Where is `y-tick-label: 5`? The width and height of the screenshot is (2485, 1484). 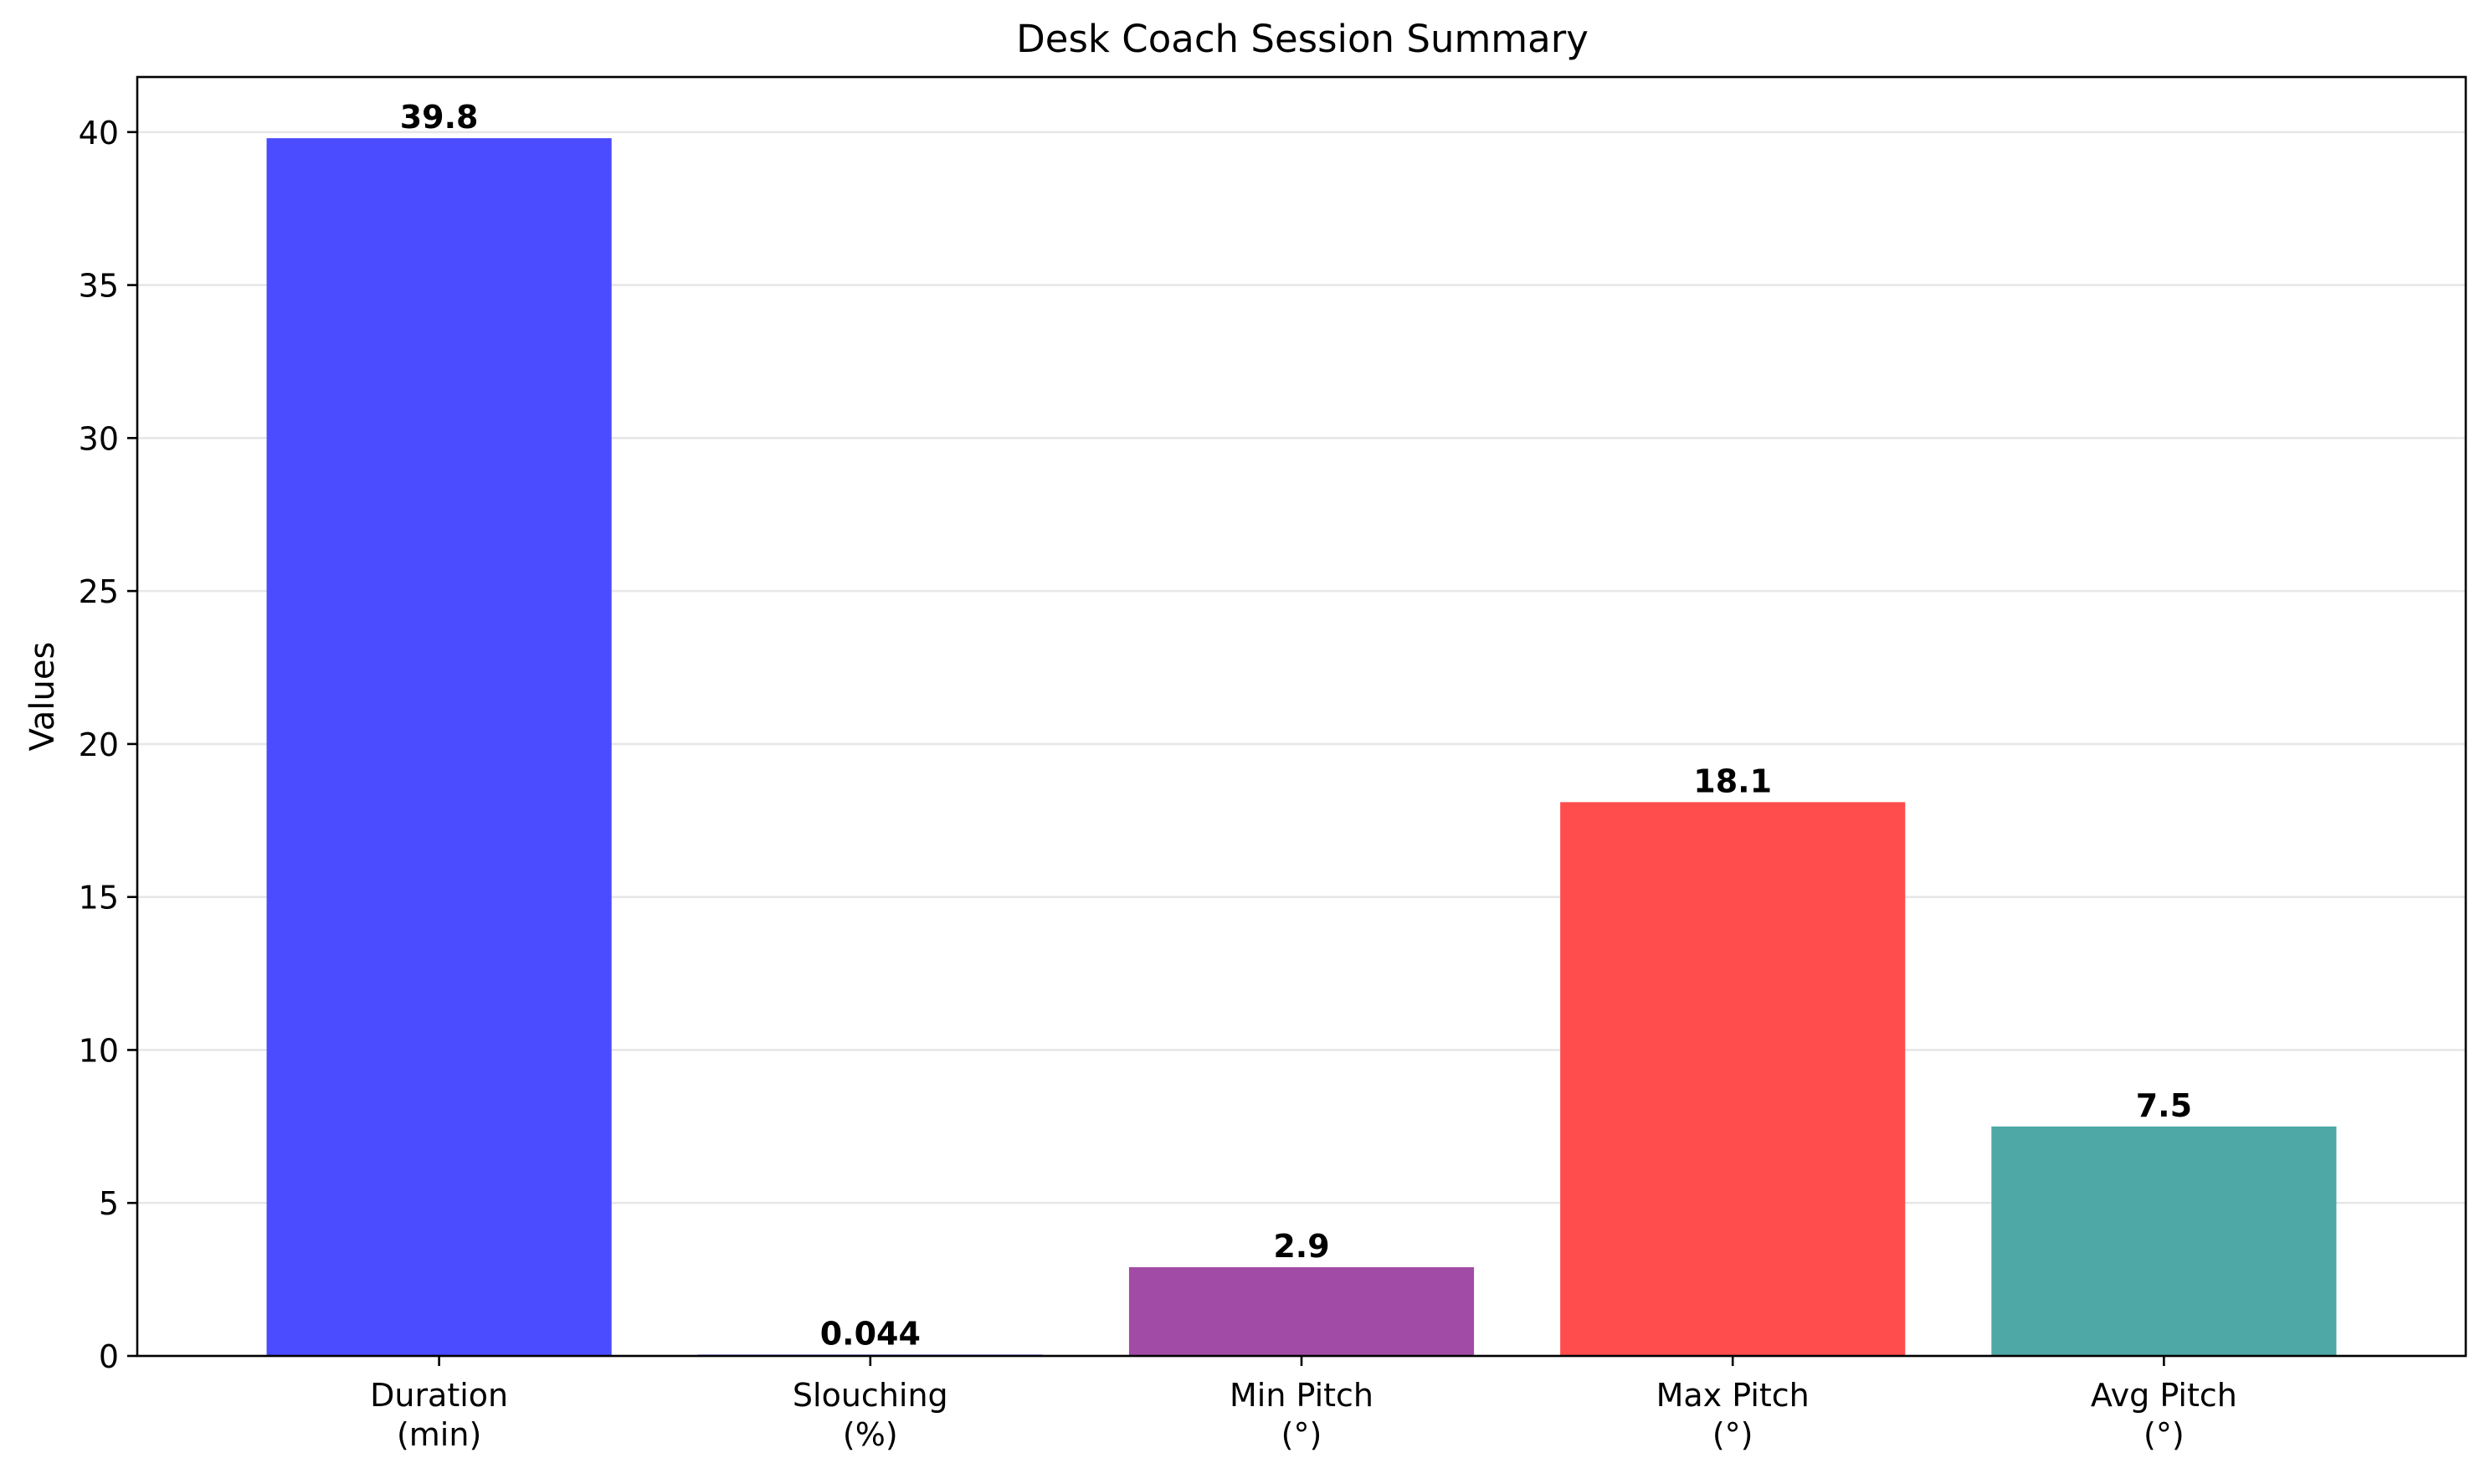
y-tick-label: 5 is located at coordinates (109, 1203).